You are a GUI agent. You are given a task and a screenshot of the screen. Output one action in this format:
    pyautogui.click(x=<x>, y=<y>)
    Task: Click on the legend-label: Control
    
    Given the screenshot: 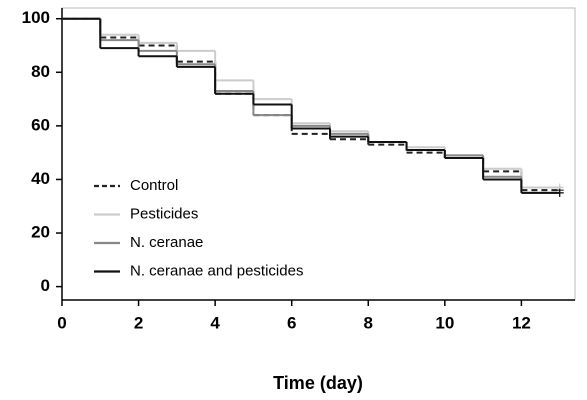 What is the action you would take?
    pyautogui.click(x=154, y=185)
    